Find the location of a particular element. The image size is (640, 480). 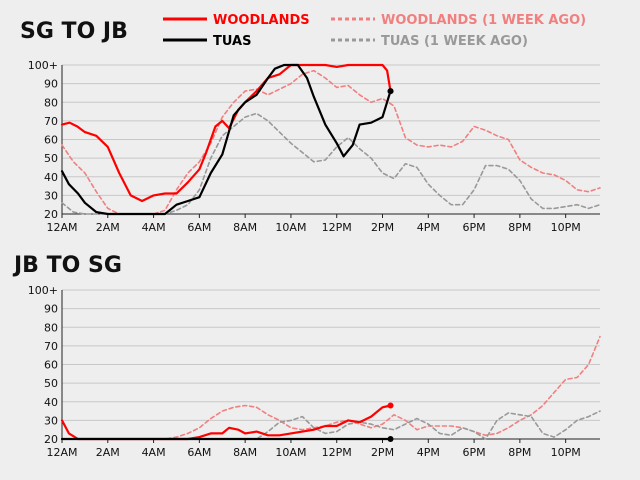

jb-to-sg-x-tick-label: 4AM is located at coordinates (154, 452).